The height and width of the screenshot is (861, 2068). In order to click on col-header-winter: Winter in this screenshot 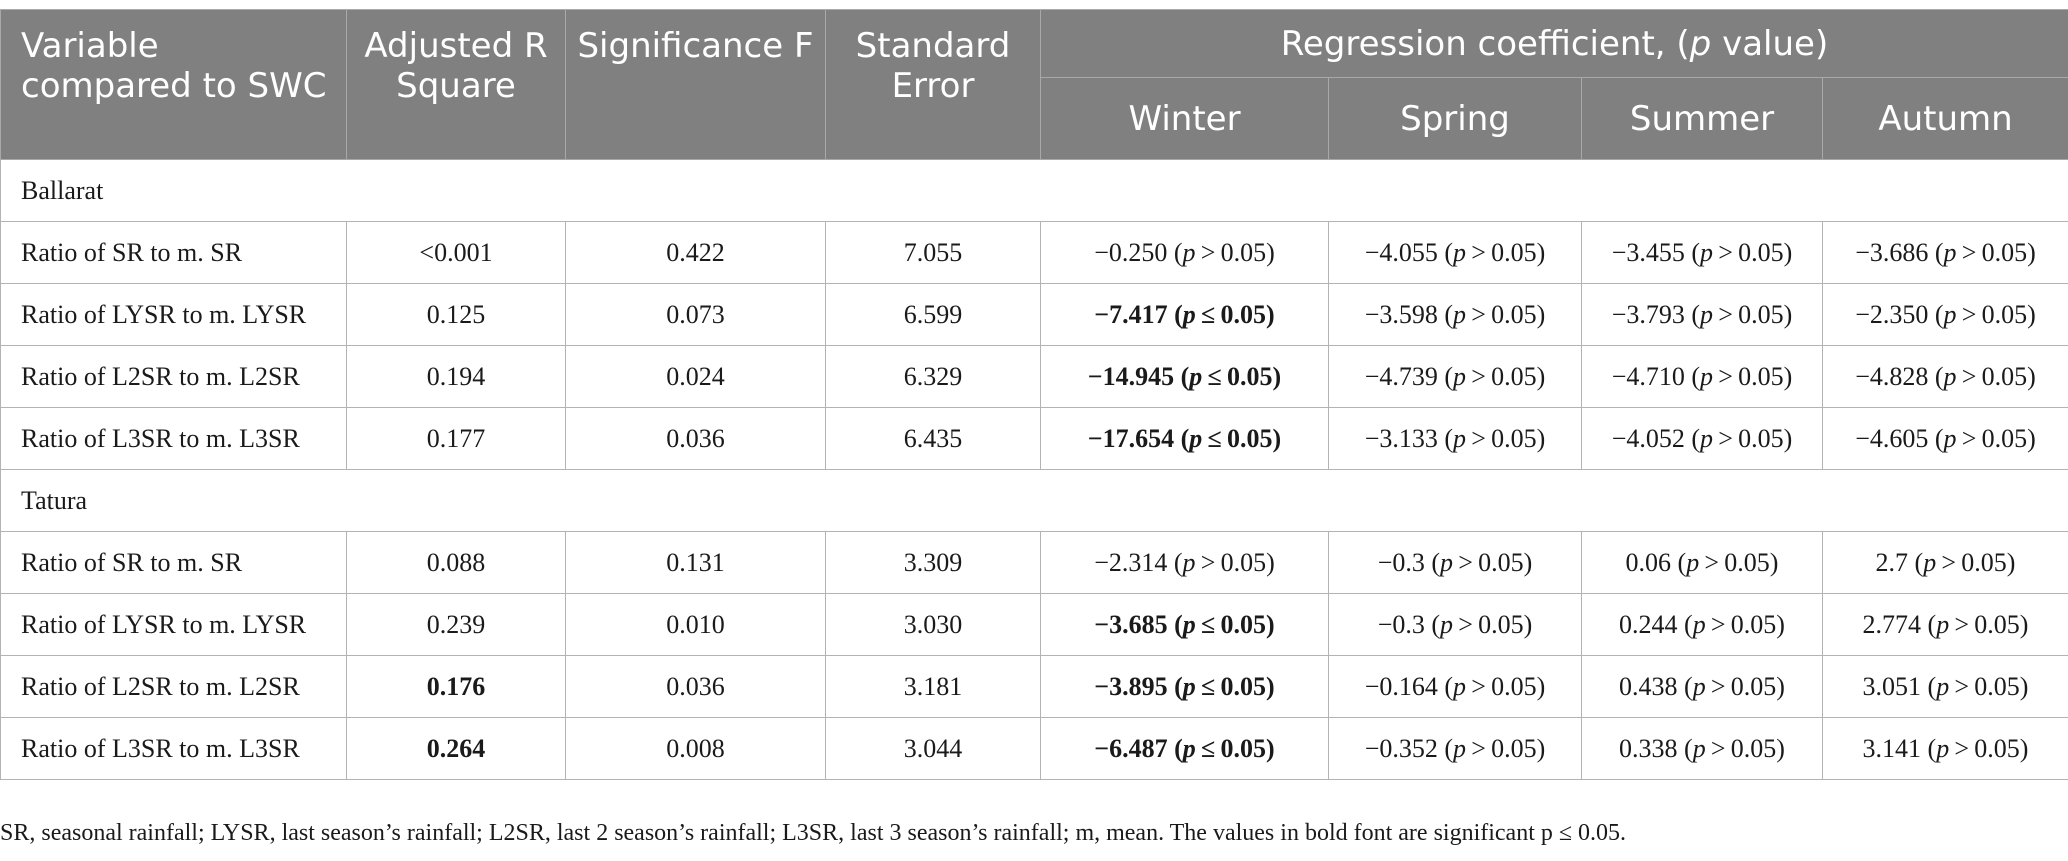, I will do `click(1184, 118)`.